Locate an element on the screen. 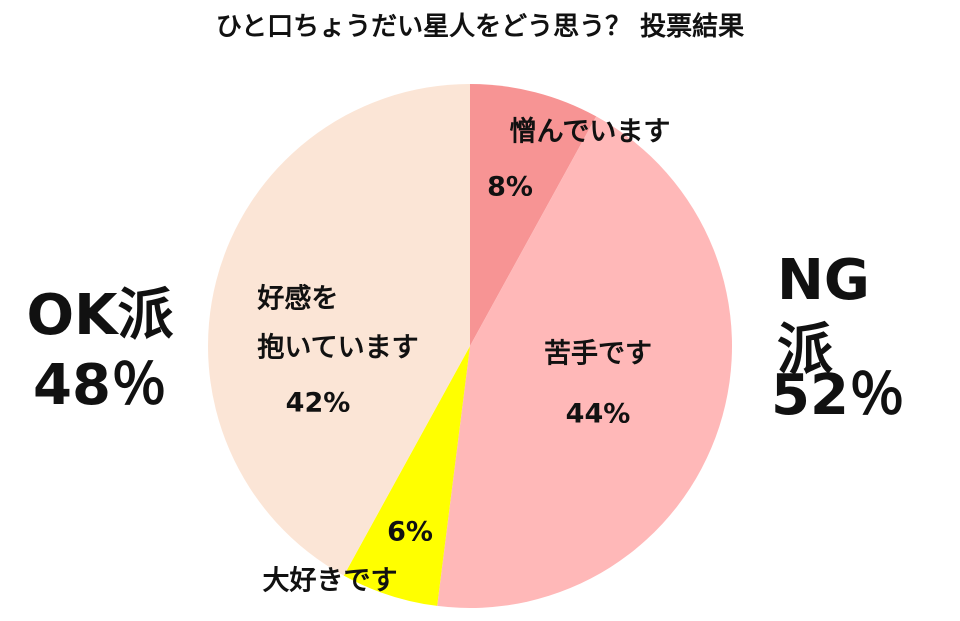 The image size is (960, 621). slice-label: 大好きです is located at coordinates (330, 581).